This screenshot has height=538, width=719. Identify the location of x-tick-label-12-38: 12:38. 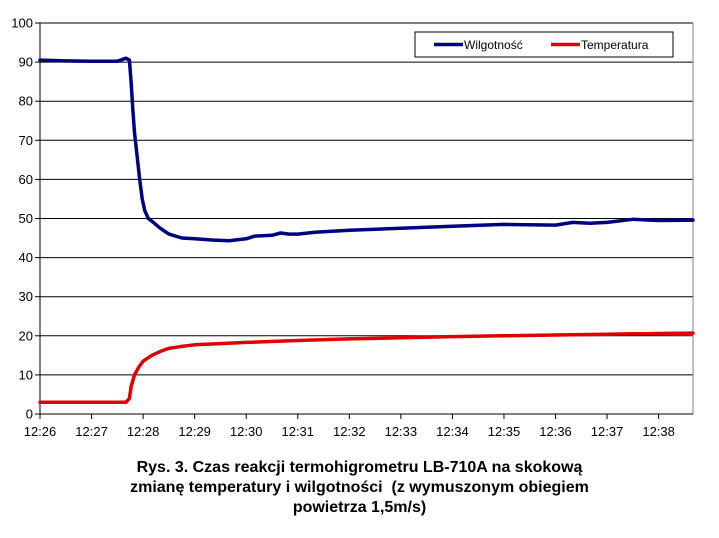
(658, 431).